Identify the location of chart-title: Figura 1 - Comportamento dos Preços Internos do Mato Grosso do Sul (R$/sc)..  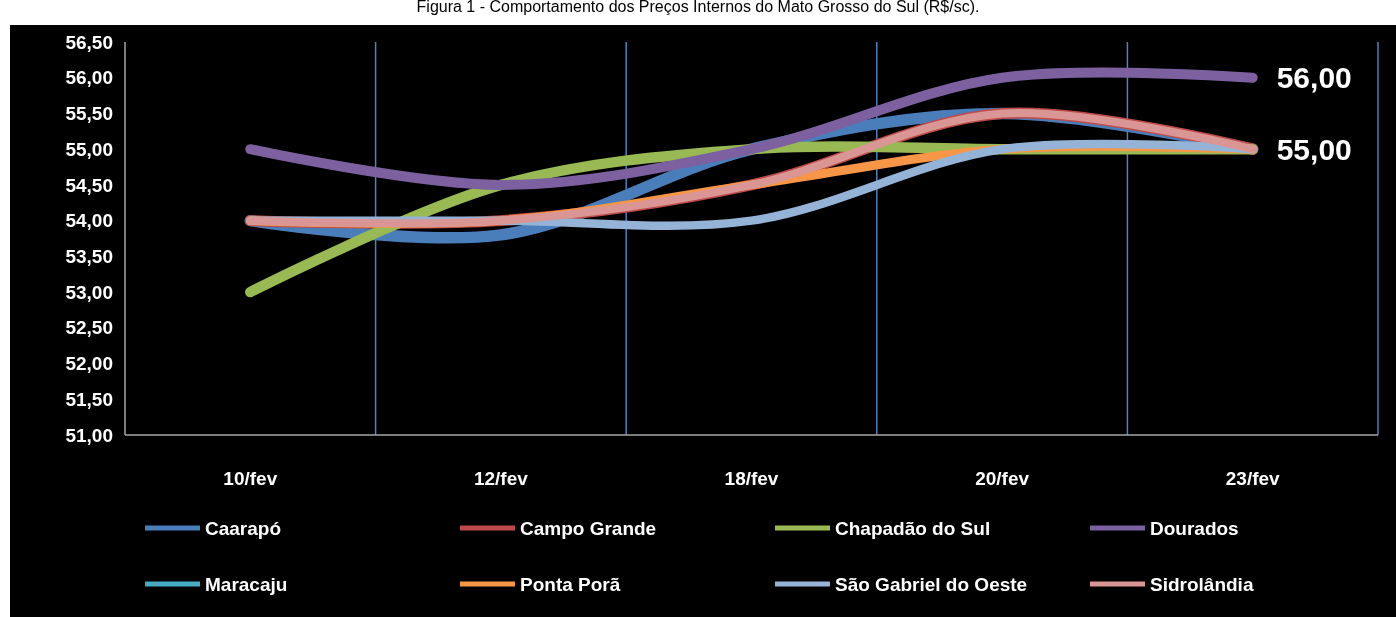
(698, 7).